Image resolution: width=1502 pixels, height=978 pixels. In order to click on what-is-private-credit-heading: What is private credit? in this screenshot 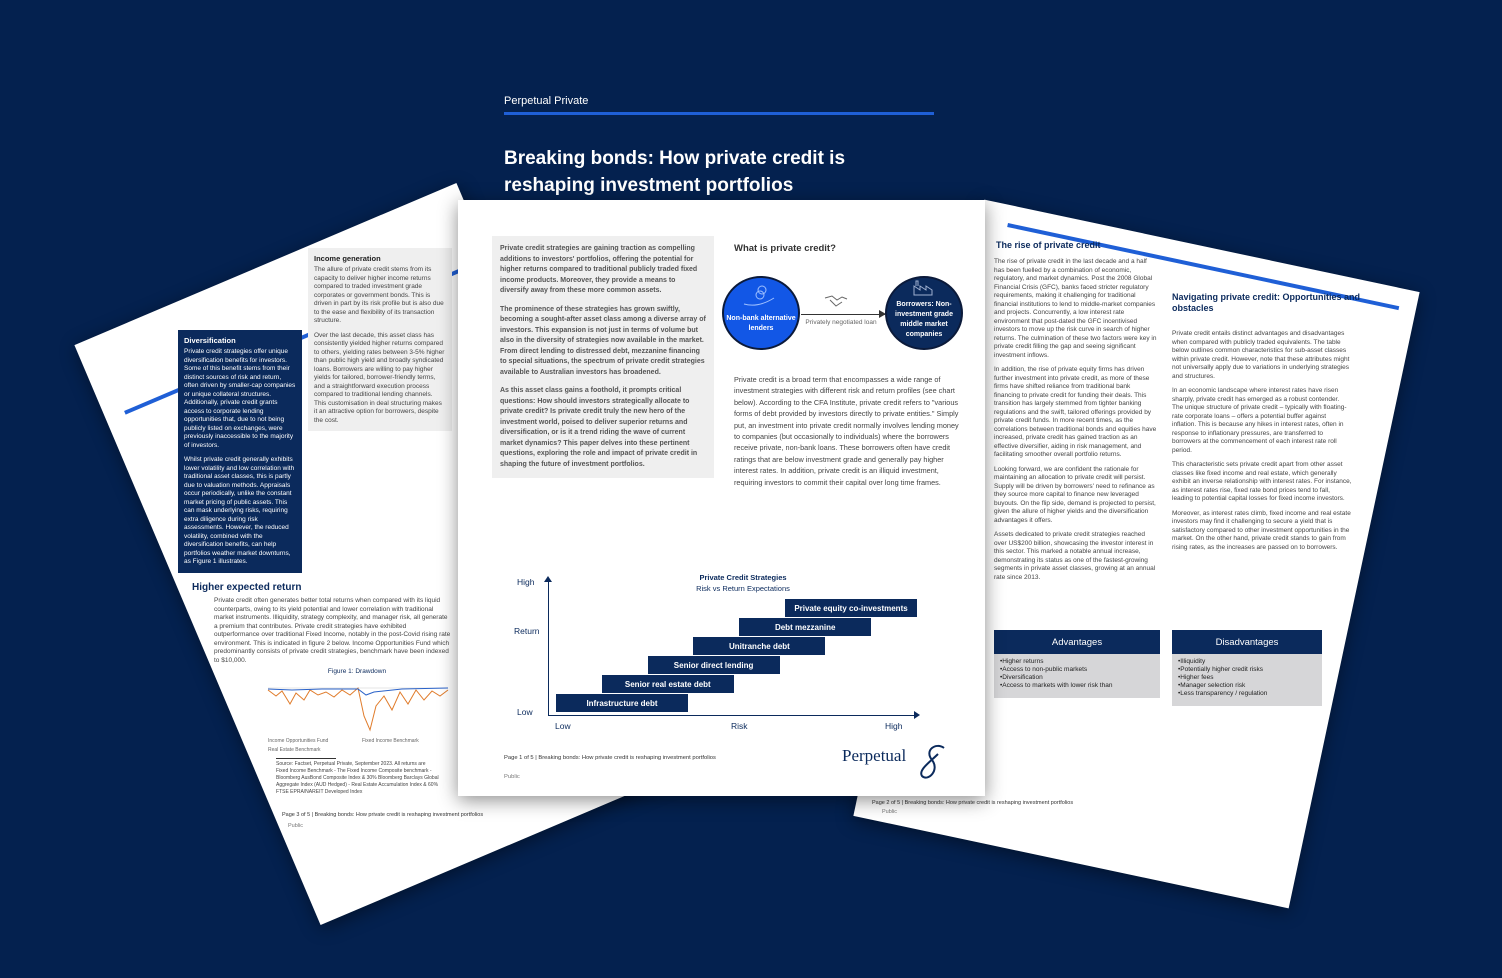, I will do `click(785, 248)`.